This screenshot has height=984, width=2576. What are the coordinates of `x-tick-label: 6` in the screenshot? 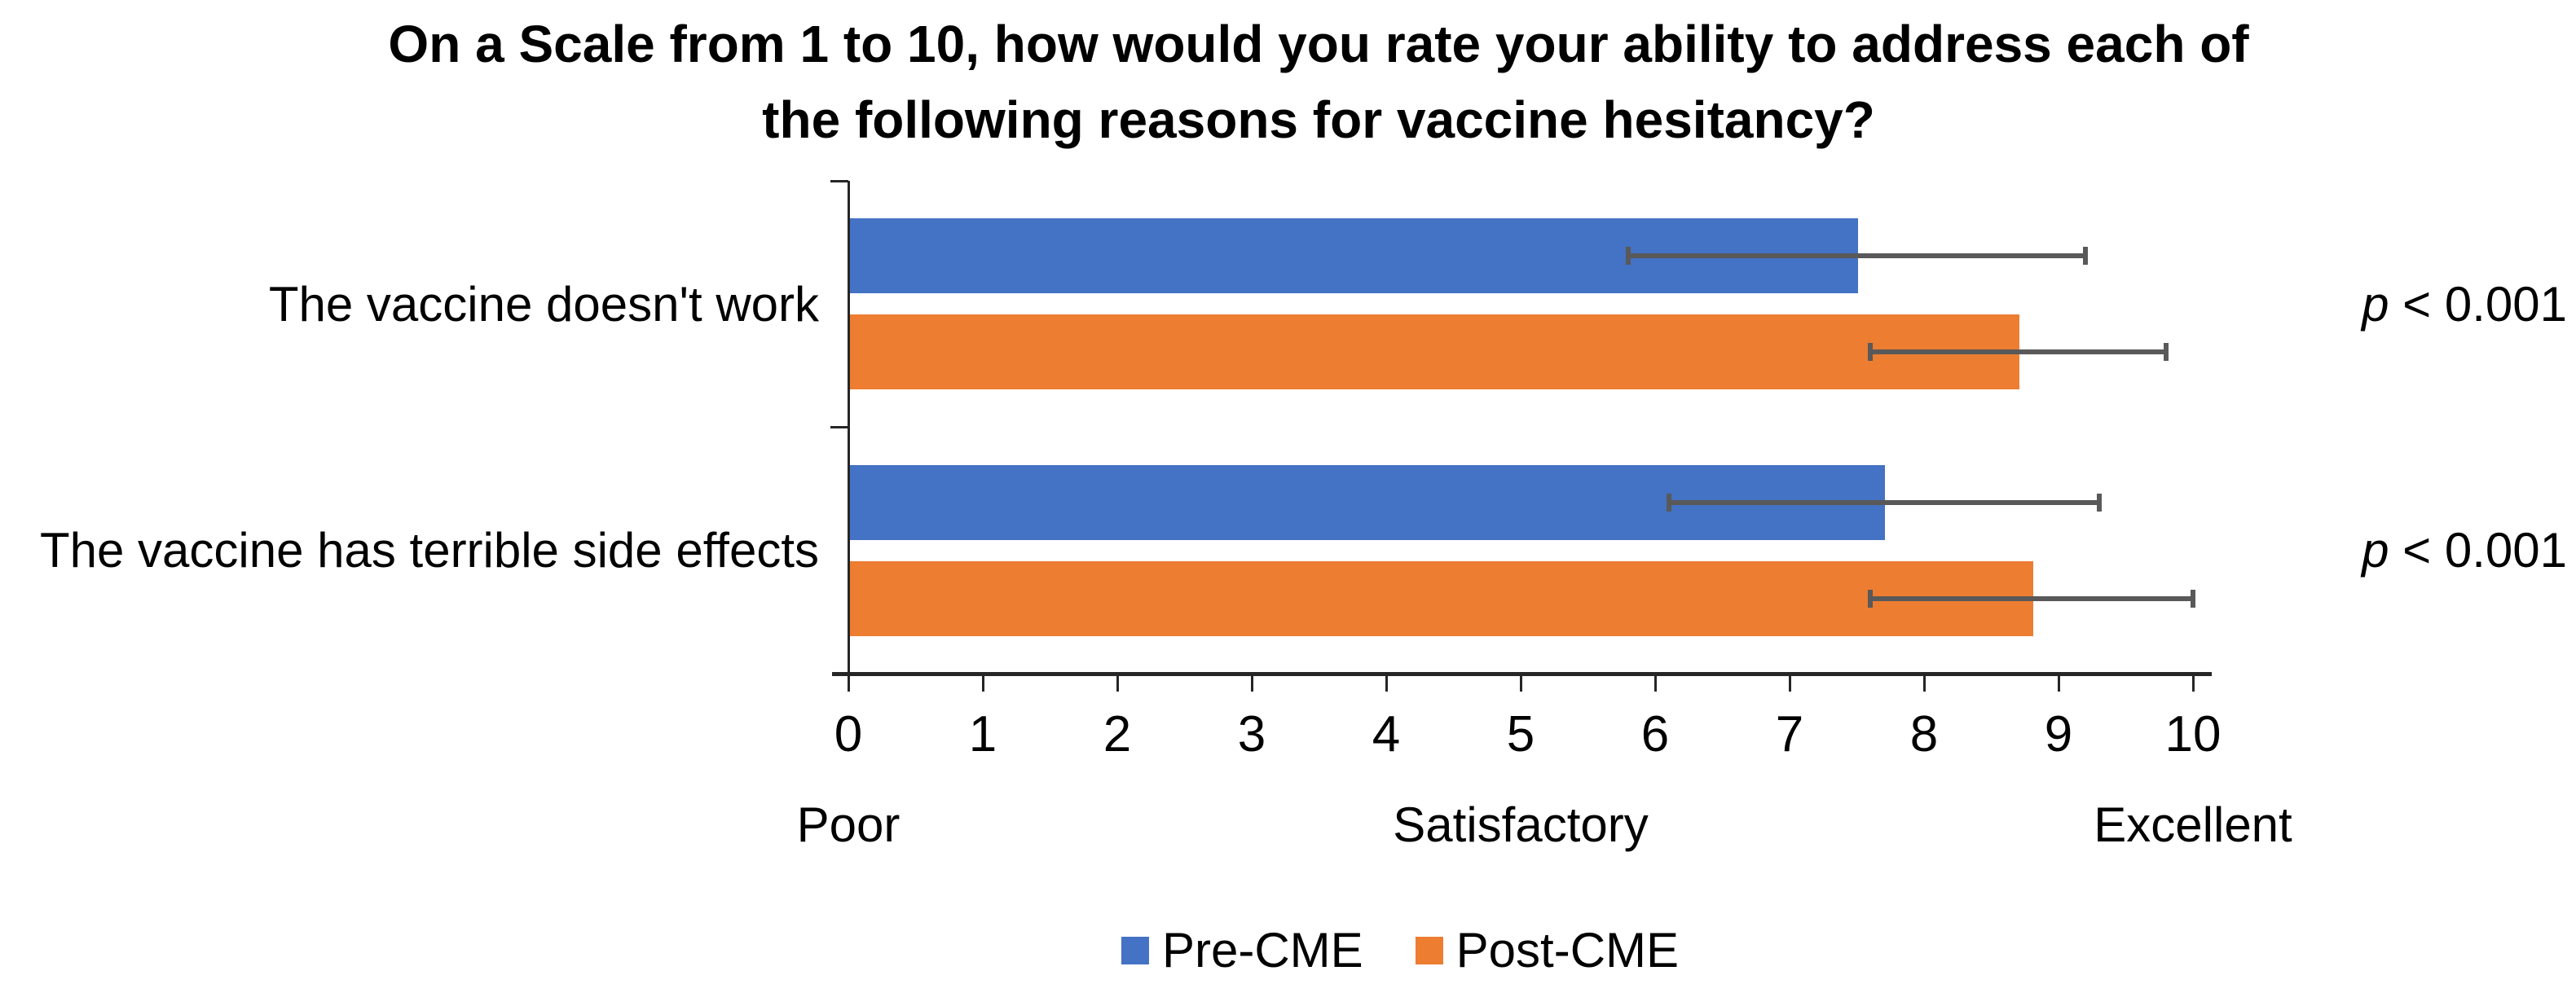 It's located at (1655, 734).